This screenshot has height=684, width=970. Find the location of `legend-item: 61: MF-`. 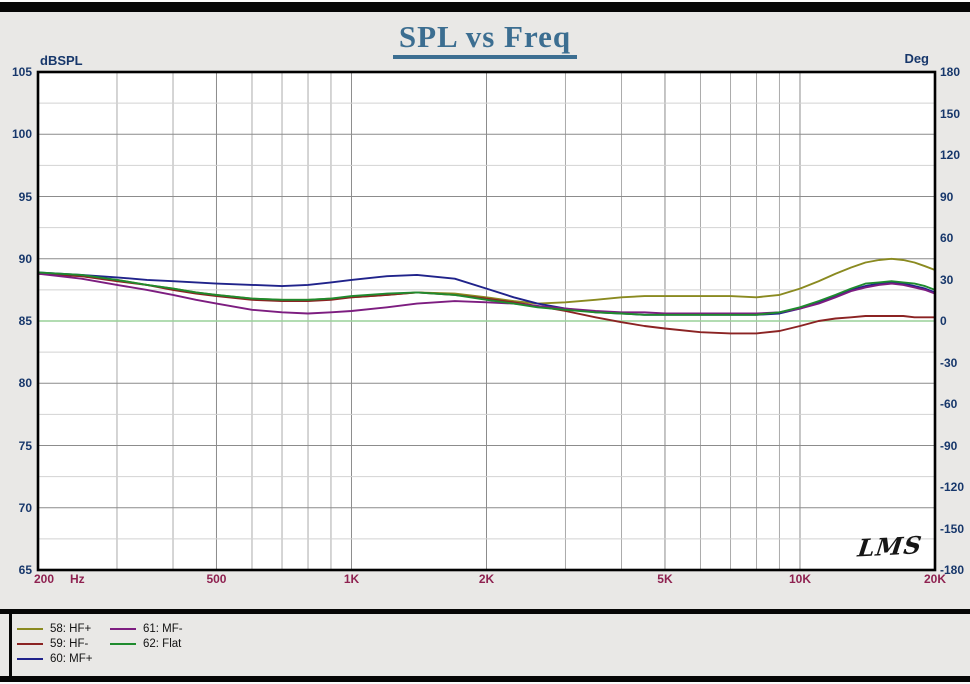

legend-item: 61: MF- is located at coordinates (146, 629).